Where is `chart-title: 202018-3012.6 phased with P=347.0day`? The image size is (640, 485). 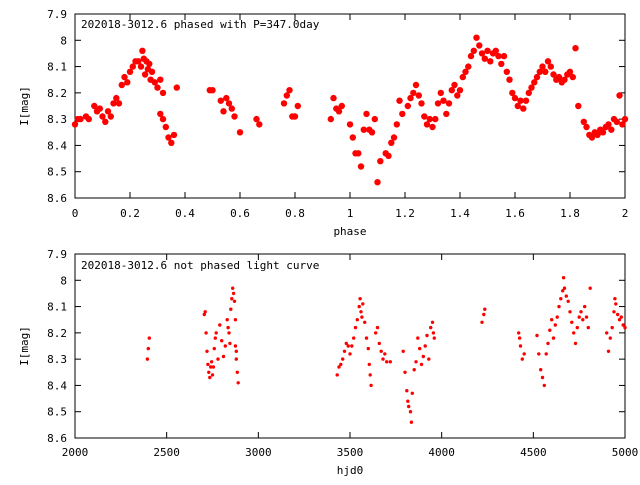 chart-title: 202018-3012.6 phased with P=347.0day is located at coordinates (200, 24).